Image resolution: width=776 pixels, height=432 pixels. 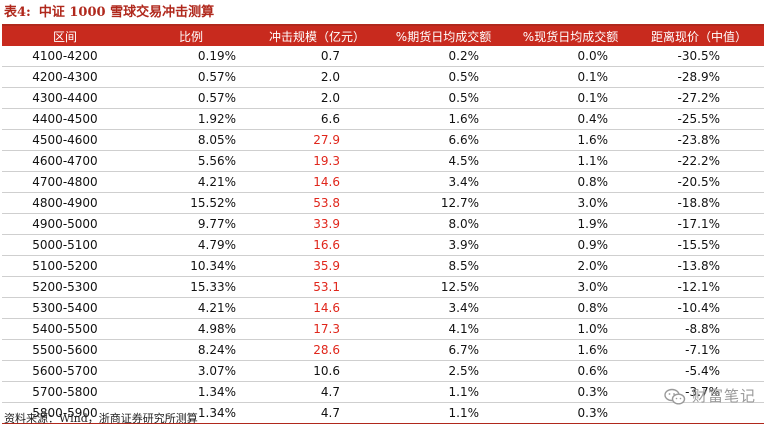 I want to click on cell-spot-pct: 0.3%, so click(x=570, y=392).